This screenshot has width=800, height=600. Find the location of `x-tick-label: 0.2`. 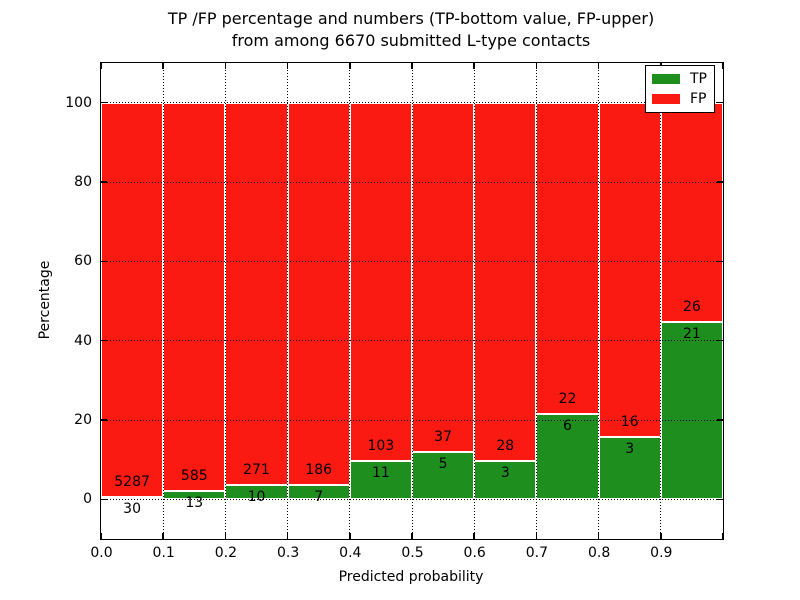

x-tick-label: 0.2 is located at coordinates (226, 553).